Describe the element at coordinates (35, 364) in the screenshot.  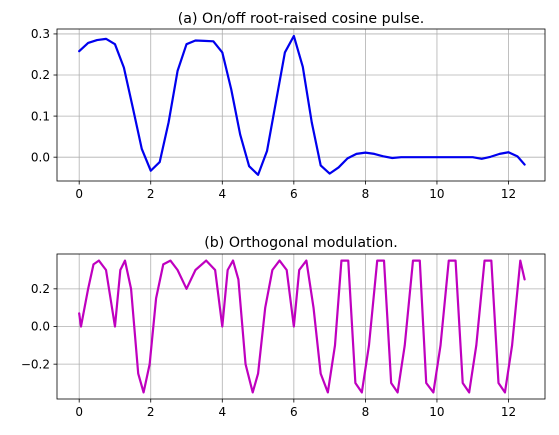
I see `y-tick-label: −0.2` at that location.